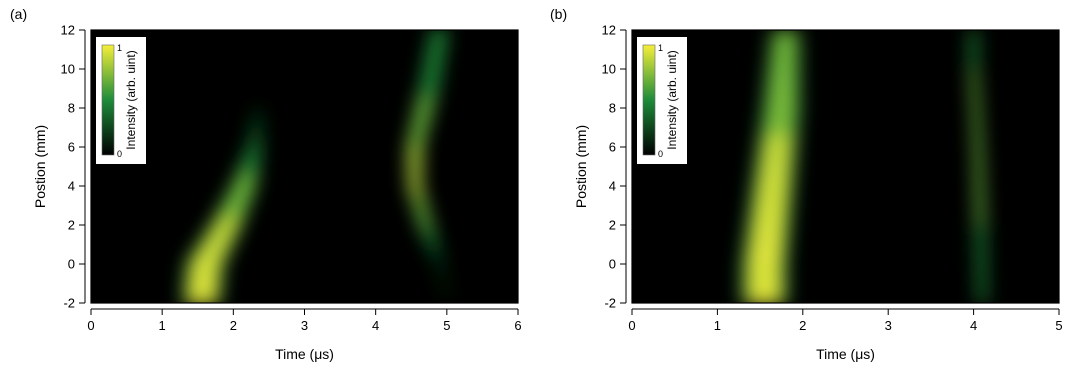 The height and width of the screenshot is (372, 1077). What do you see at coordinates (19, 14) in the screenshot?
I see `panel-label-a: (a)` at bounding box center [19, 14].